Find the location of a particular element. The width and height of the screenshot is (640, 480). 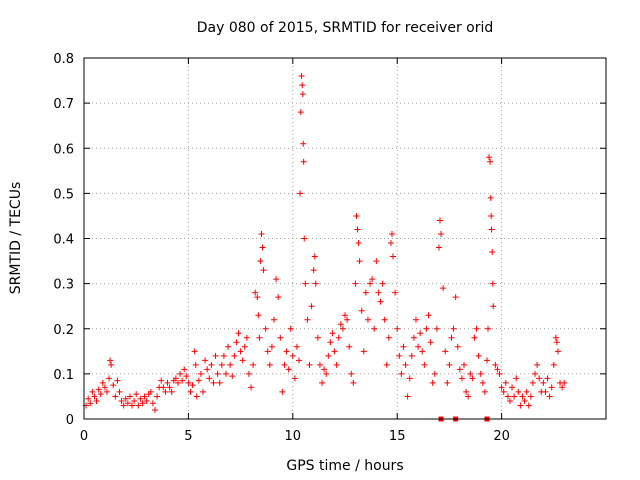

y-tick-label: 0.4 is located at coordinates (63, 240).